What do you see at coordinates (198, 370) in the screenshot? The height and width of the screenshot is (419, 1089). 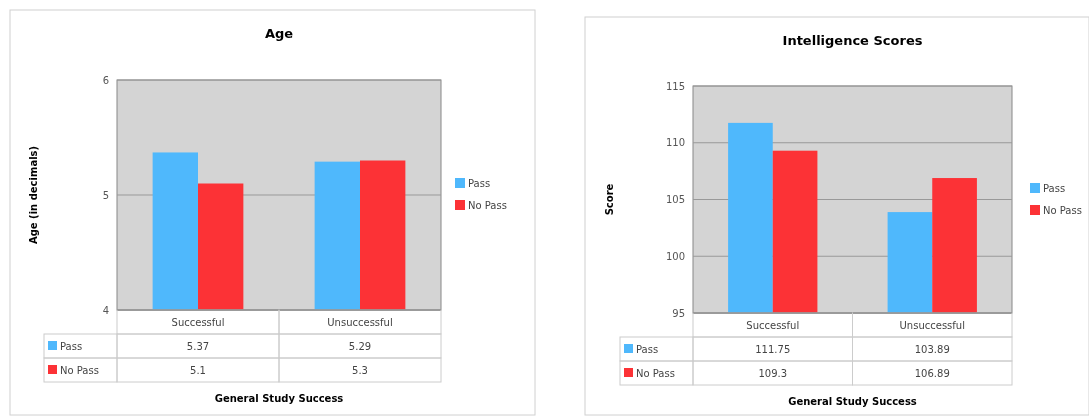 I see `data-label: 5.1` at bounding box center [198, 370].